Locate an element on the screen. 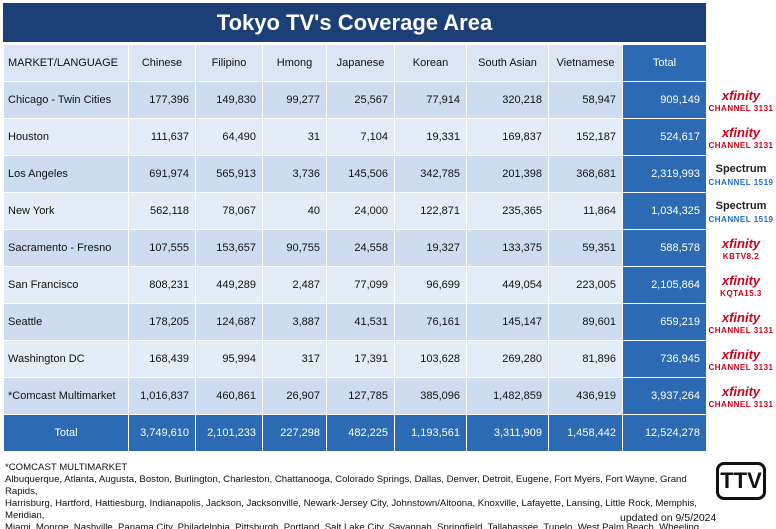  number-cell: 145,506 is located at coordinates (360, 174).